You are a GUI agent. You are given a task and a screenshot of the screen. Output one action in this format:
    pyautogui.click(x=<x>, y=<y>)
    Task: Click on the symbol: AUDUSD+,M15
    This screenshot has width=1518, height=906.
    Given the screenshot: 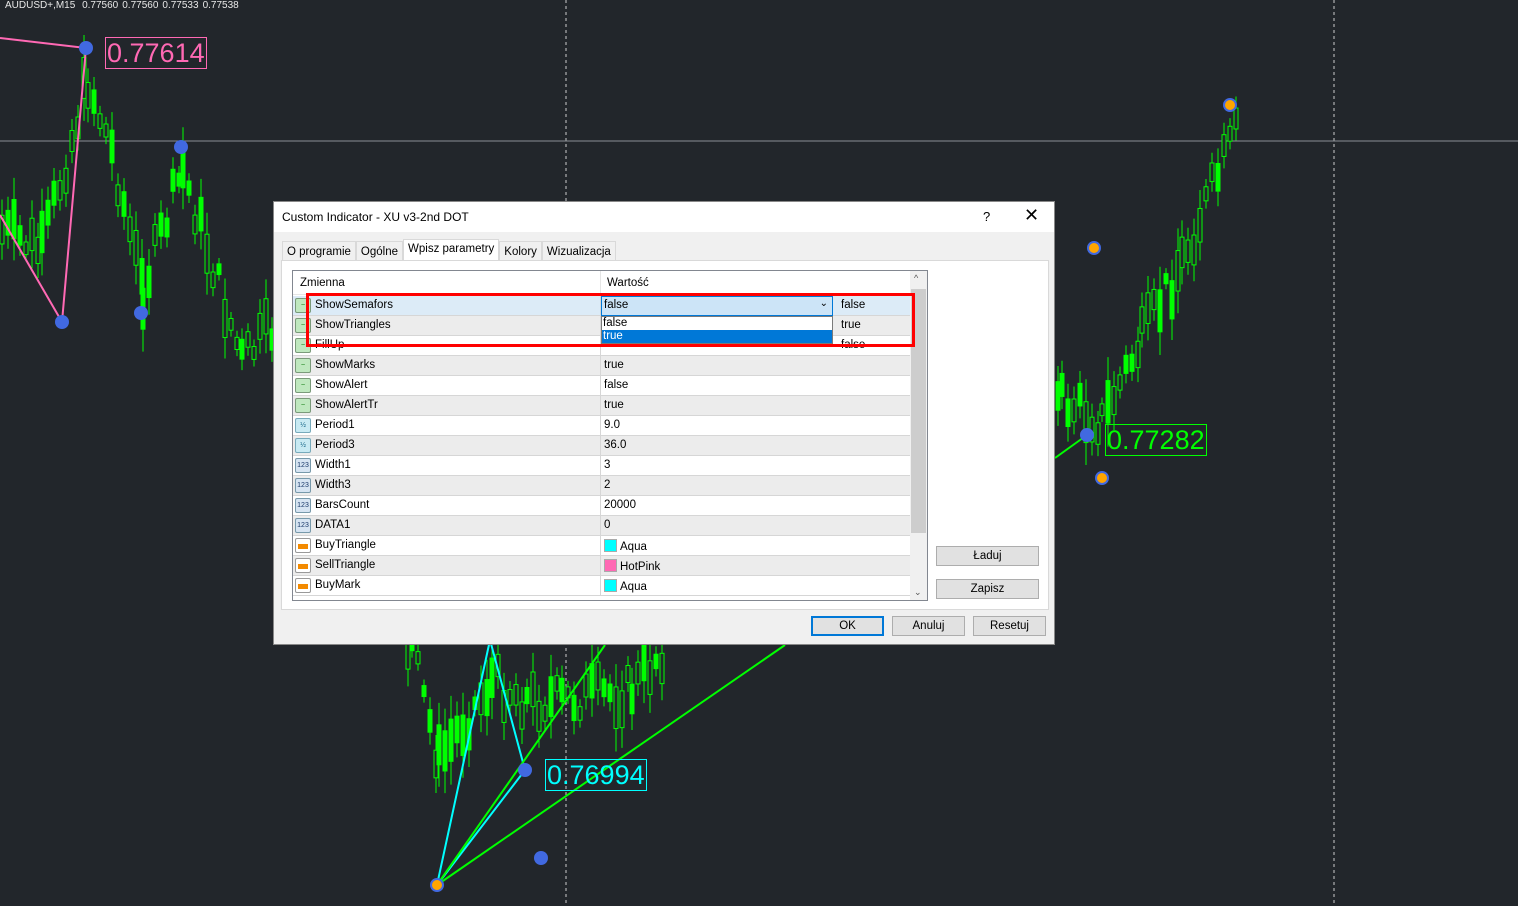 What is the action you would take?
    pyautogui.click(x=40, y=5)
    